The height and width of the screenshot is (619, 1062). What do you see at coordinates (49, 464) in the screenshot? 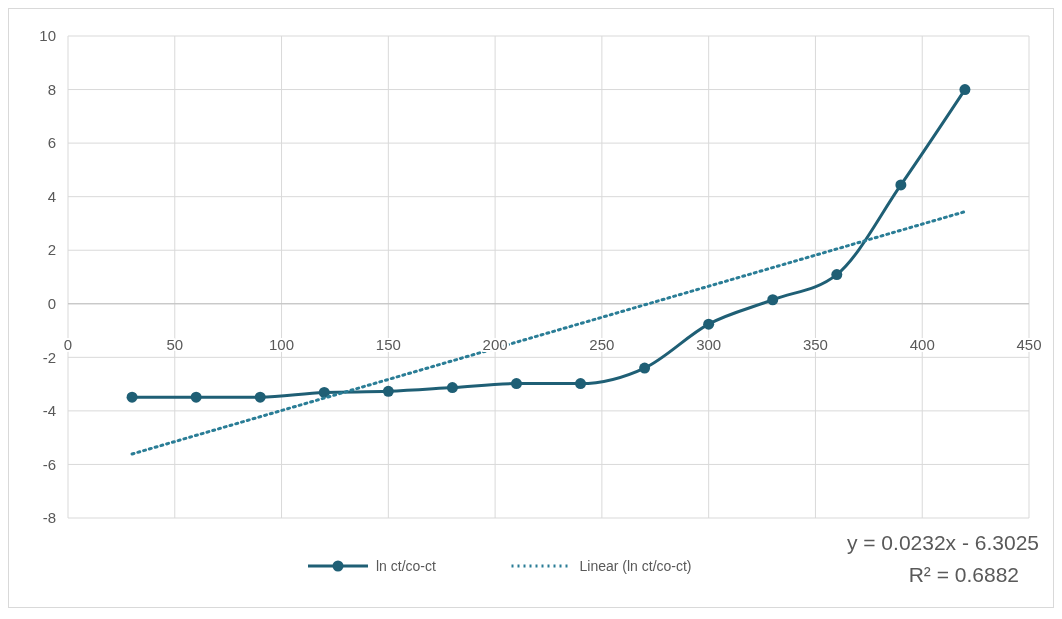
I see `y-tick-label: -6` at bounding box center [49, 464].